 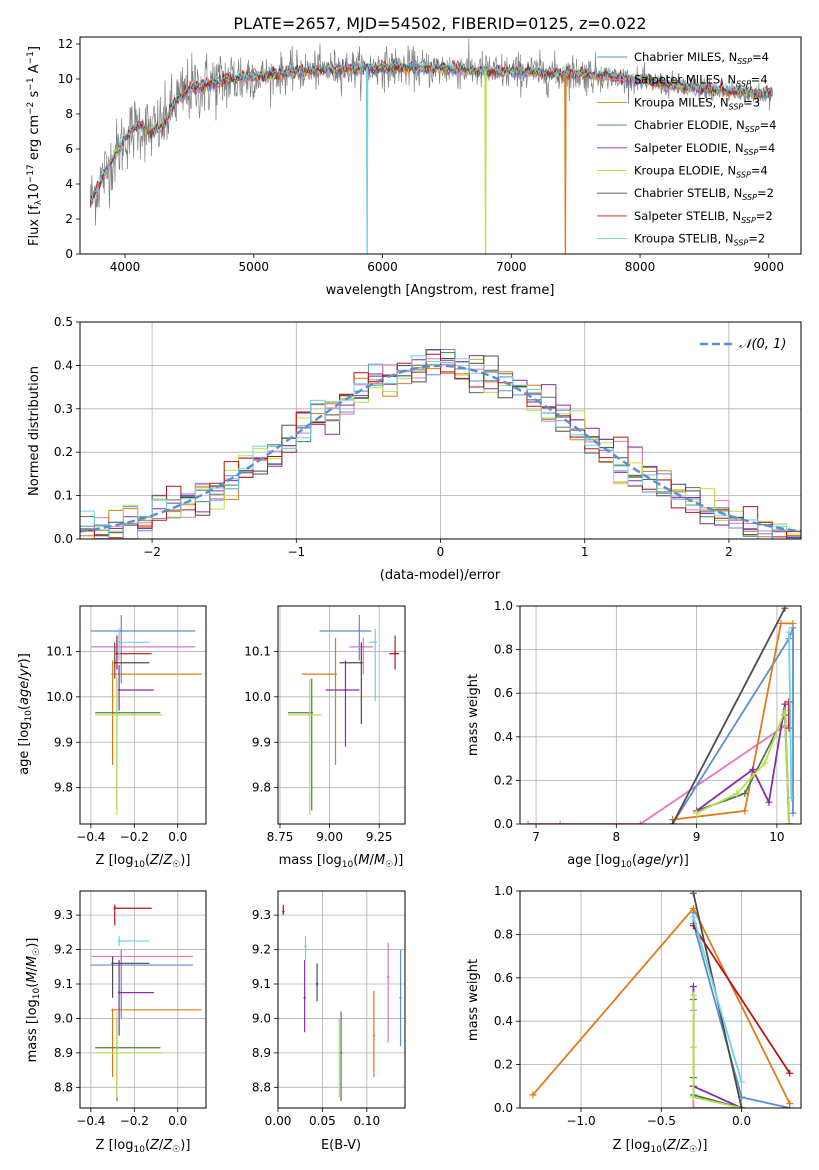 What do you see at coordinates (261, 1018) in the screenshot?
I see `y-tick-label: 9.0` at bounding box center [261, 1018].